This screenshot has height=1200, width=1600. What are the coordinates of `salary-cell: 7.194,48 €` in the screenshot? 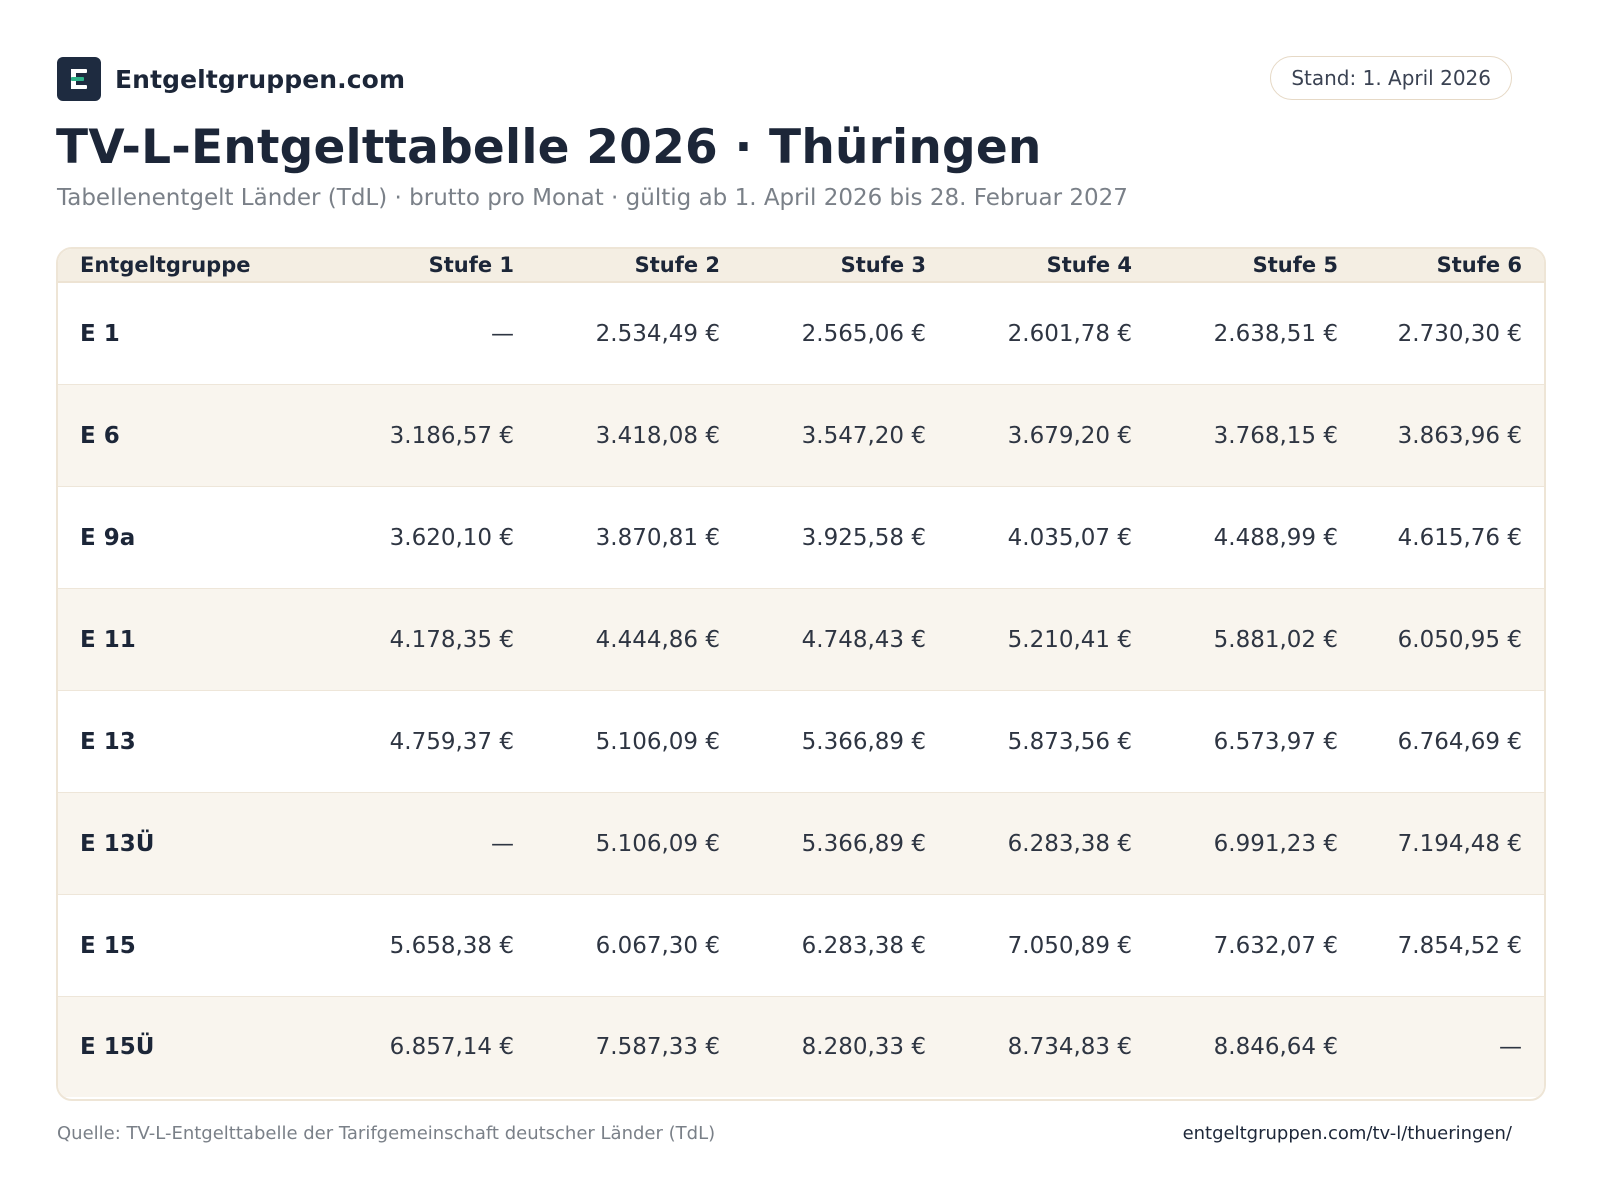 It's located at (1441, 843).